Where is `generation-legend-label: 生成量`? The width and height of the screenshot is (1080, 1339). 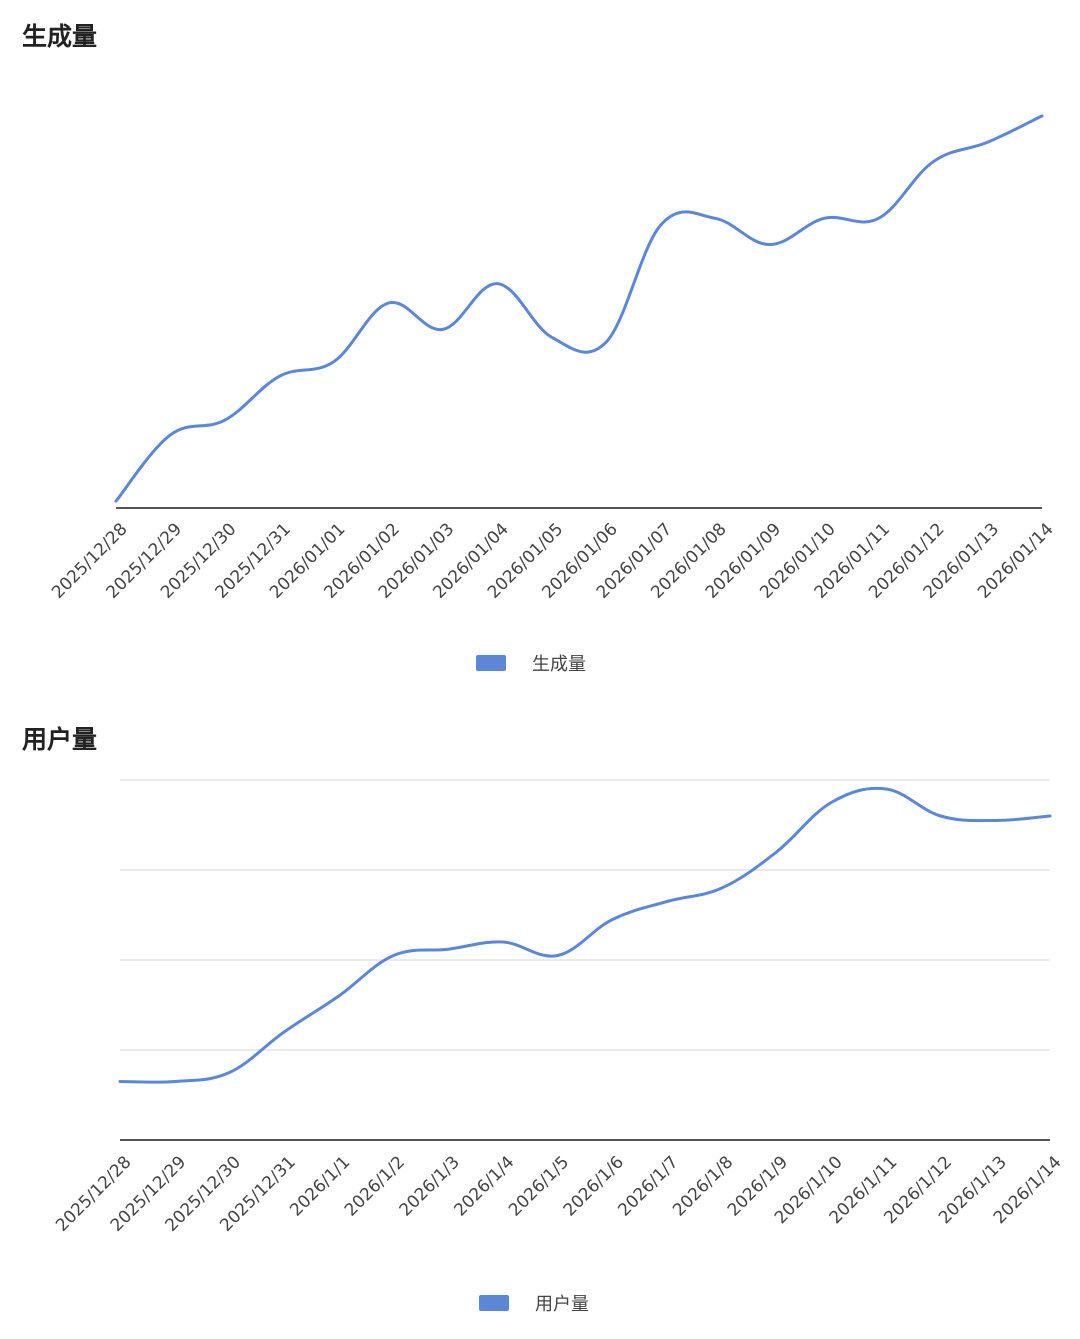 generation-legend-label: 生成量 is located at coordinates (559, 664).